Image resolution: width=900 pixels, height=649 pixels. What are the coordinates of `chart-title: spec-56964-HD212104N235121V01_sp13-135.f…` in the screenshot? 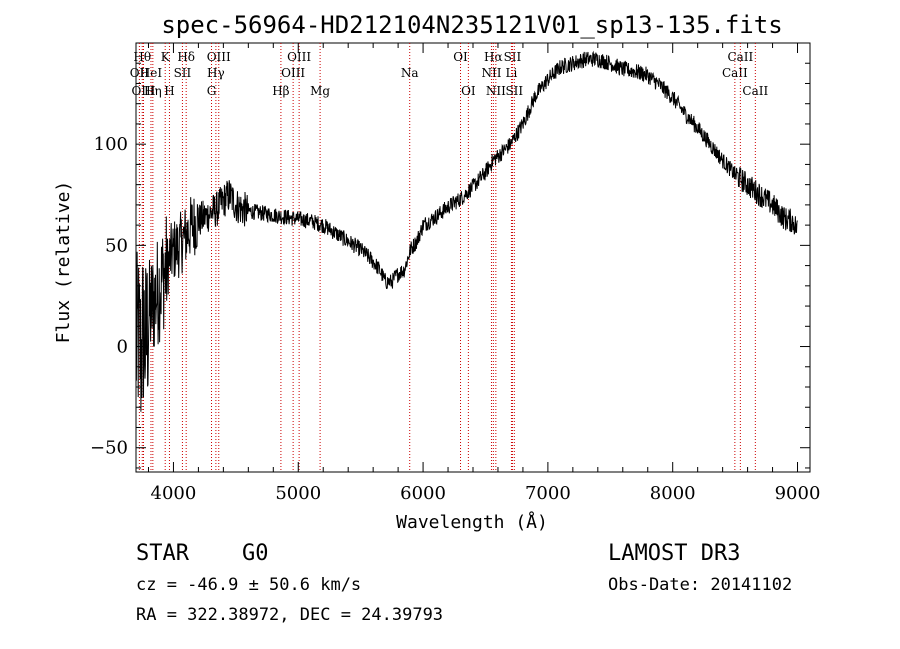 It's located at (471, 25).